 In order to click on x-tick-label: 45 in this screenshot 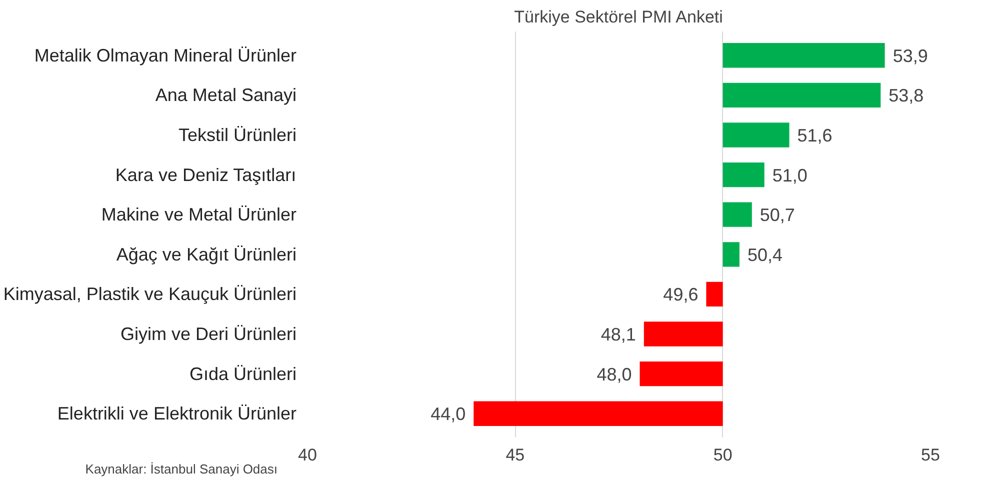, I will do `click(515, 455)`.